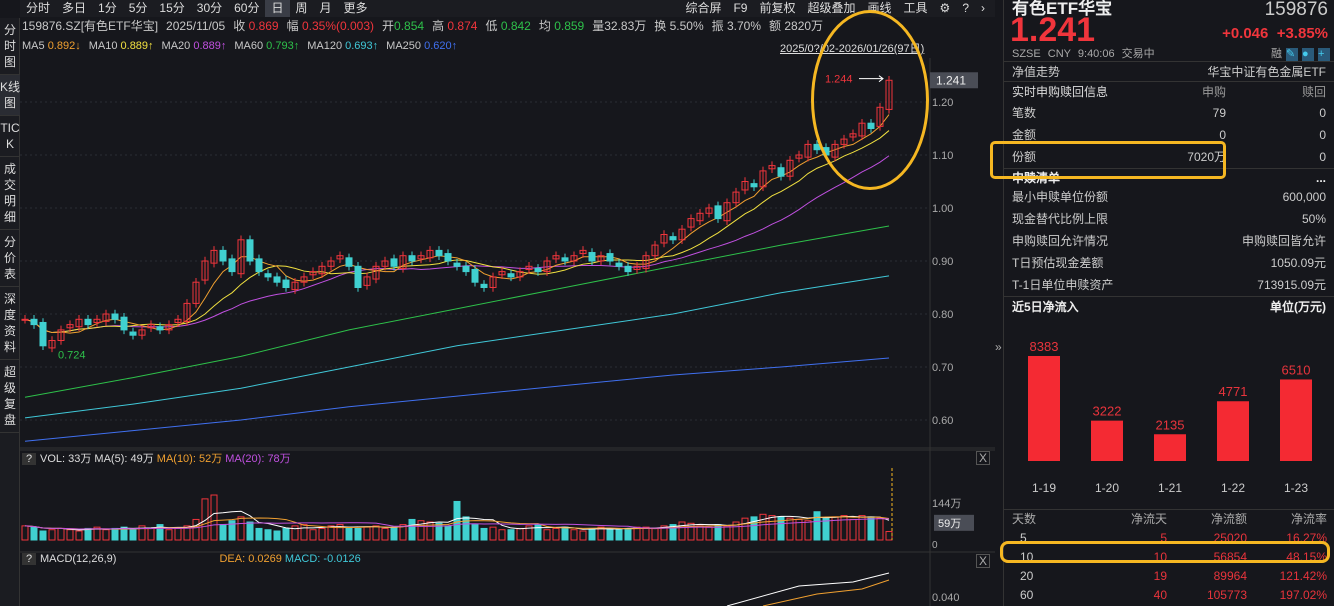 The width and height of the screenshot is (1334, 606). I want to click on redeem-value: 0, so click(1322, 135).